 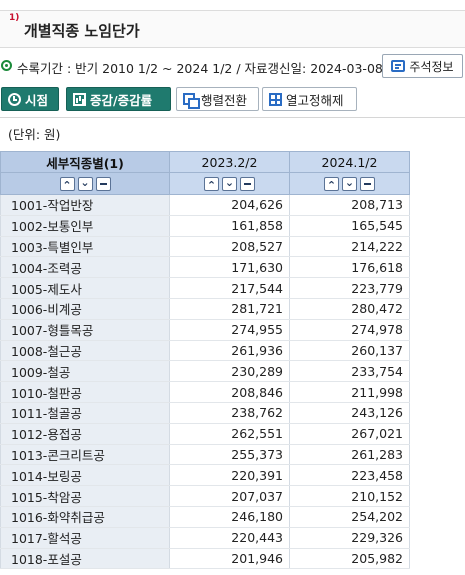 I want to click on table-row: 1018-포설공 201,946 205,982, so click(x=205, y=559).